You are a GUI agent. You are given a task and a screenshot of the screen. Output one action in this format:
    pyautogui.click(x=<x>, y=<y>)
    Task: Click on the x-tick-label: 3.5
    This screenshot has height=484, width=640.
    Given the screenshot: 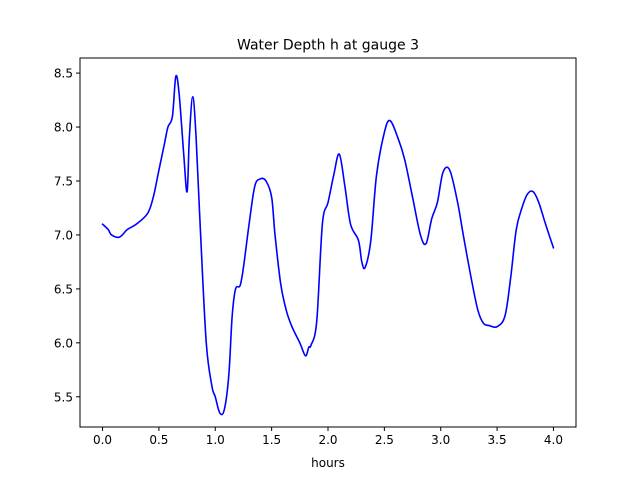 What is the action you would take?
    pyautogui.click(x=497, y=440)
    